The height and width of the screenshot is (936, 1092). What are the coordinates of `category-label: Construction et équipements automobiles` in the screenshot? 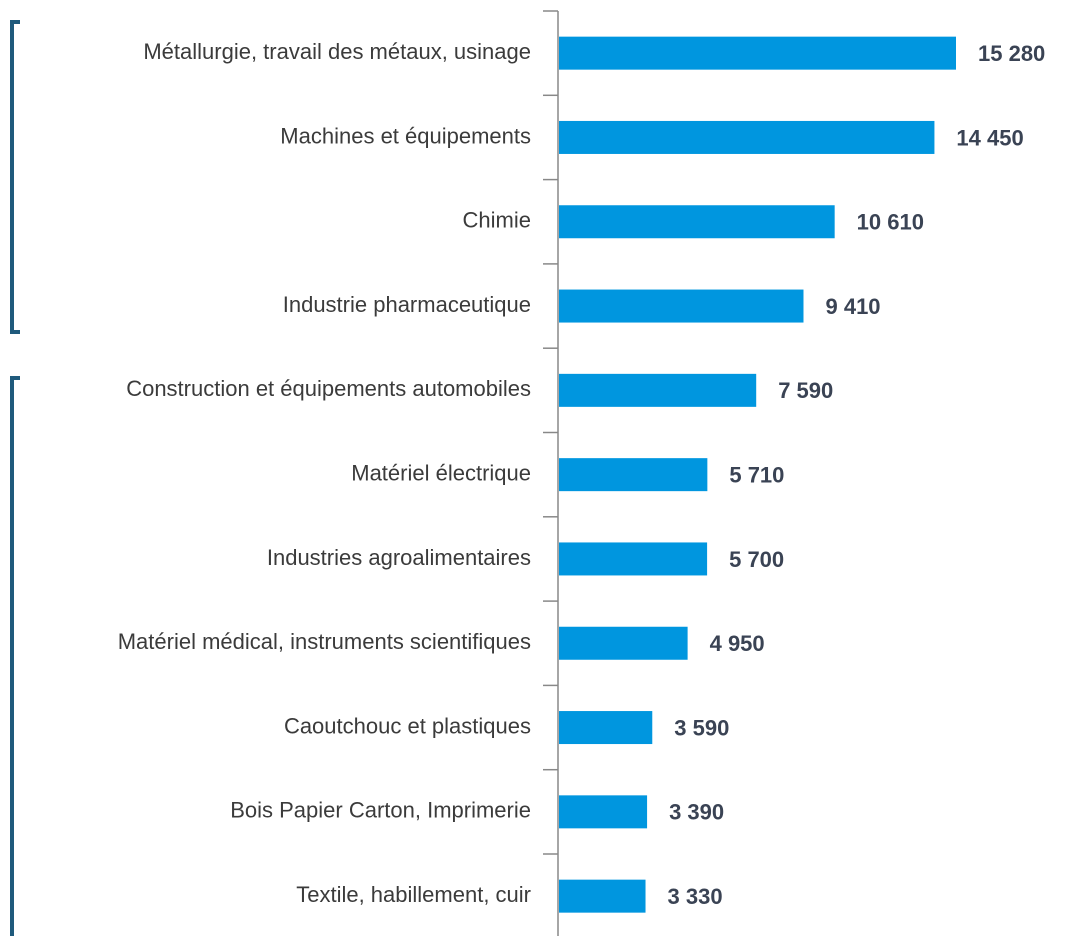 It's located at (328, 388).